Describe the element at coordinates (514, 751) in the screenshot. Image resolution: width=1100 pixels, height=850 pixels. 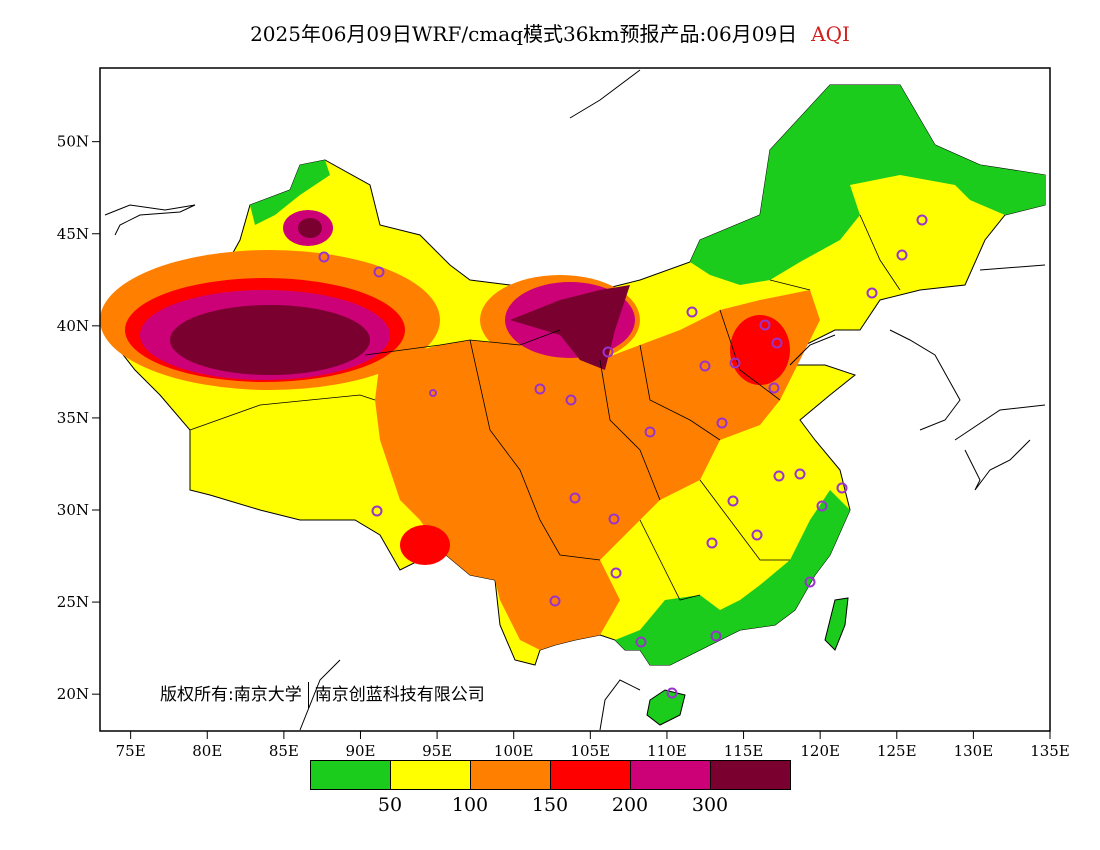
I see `x-tick-label: 100E` at that location.